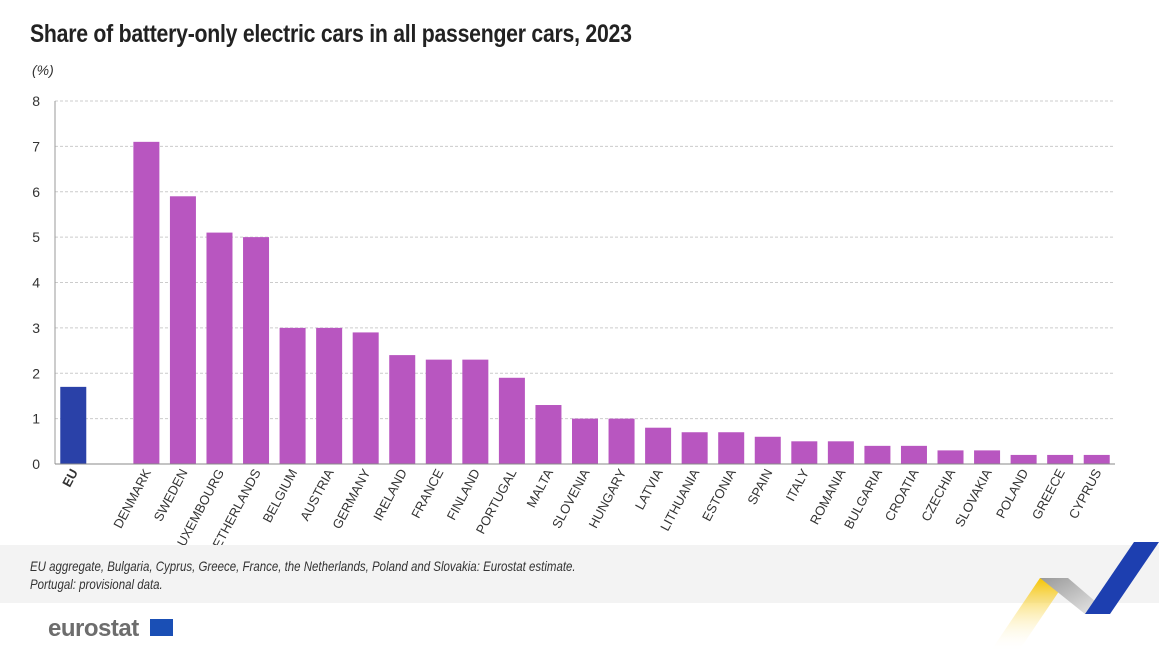 The image size is (1159, 652). What do you see at coordinates (863, 498) in the screenshot?
I see `x-tick-label: BULGARIA` at bounding box center [863, 498].